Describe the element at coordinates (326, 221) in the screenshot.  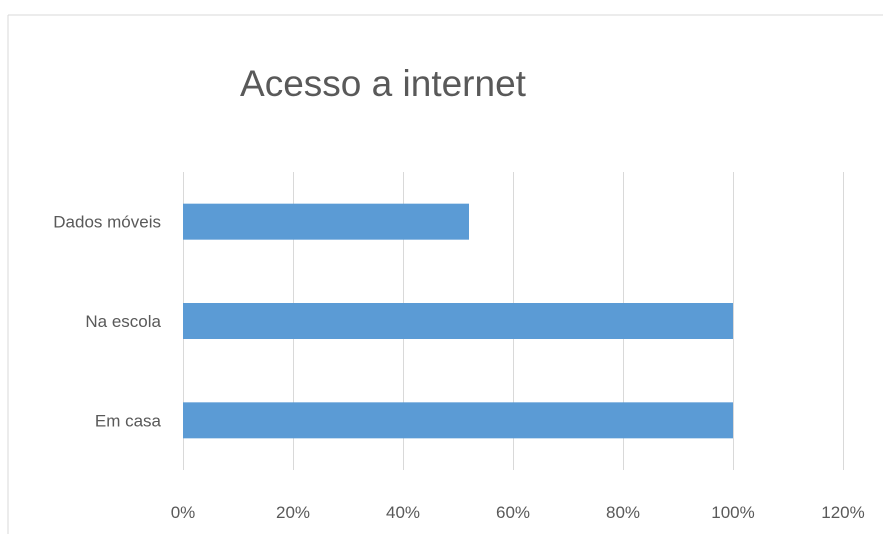
I see `bar-dados-m-veis` at that location.